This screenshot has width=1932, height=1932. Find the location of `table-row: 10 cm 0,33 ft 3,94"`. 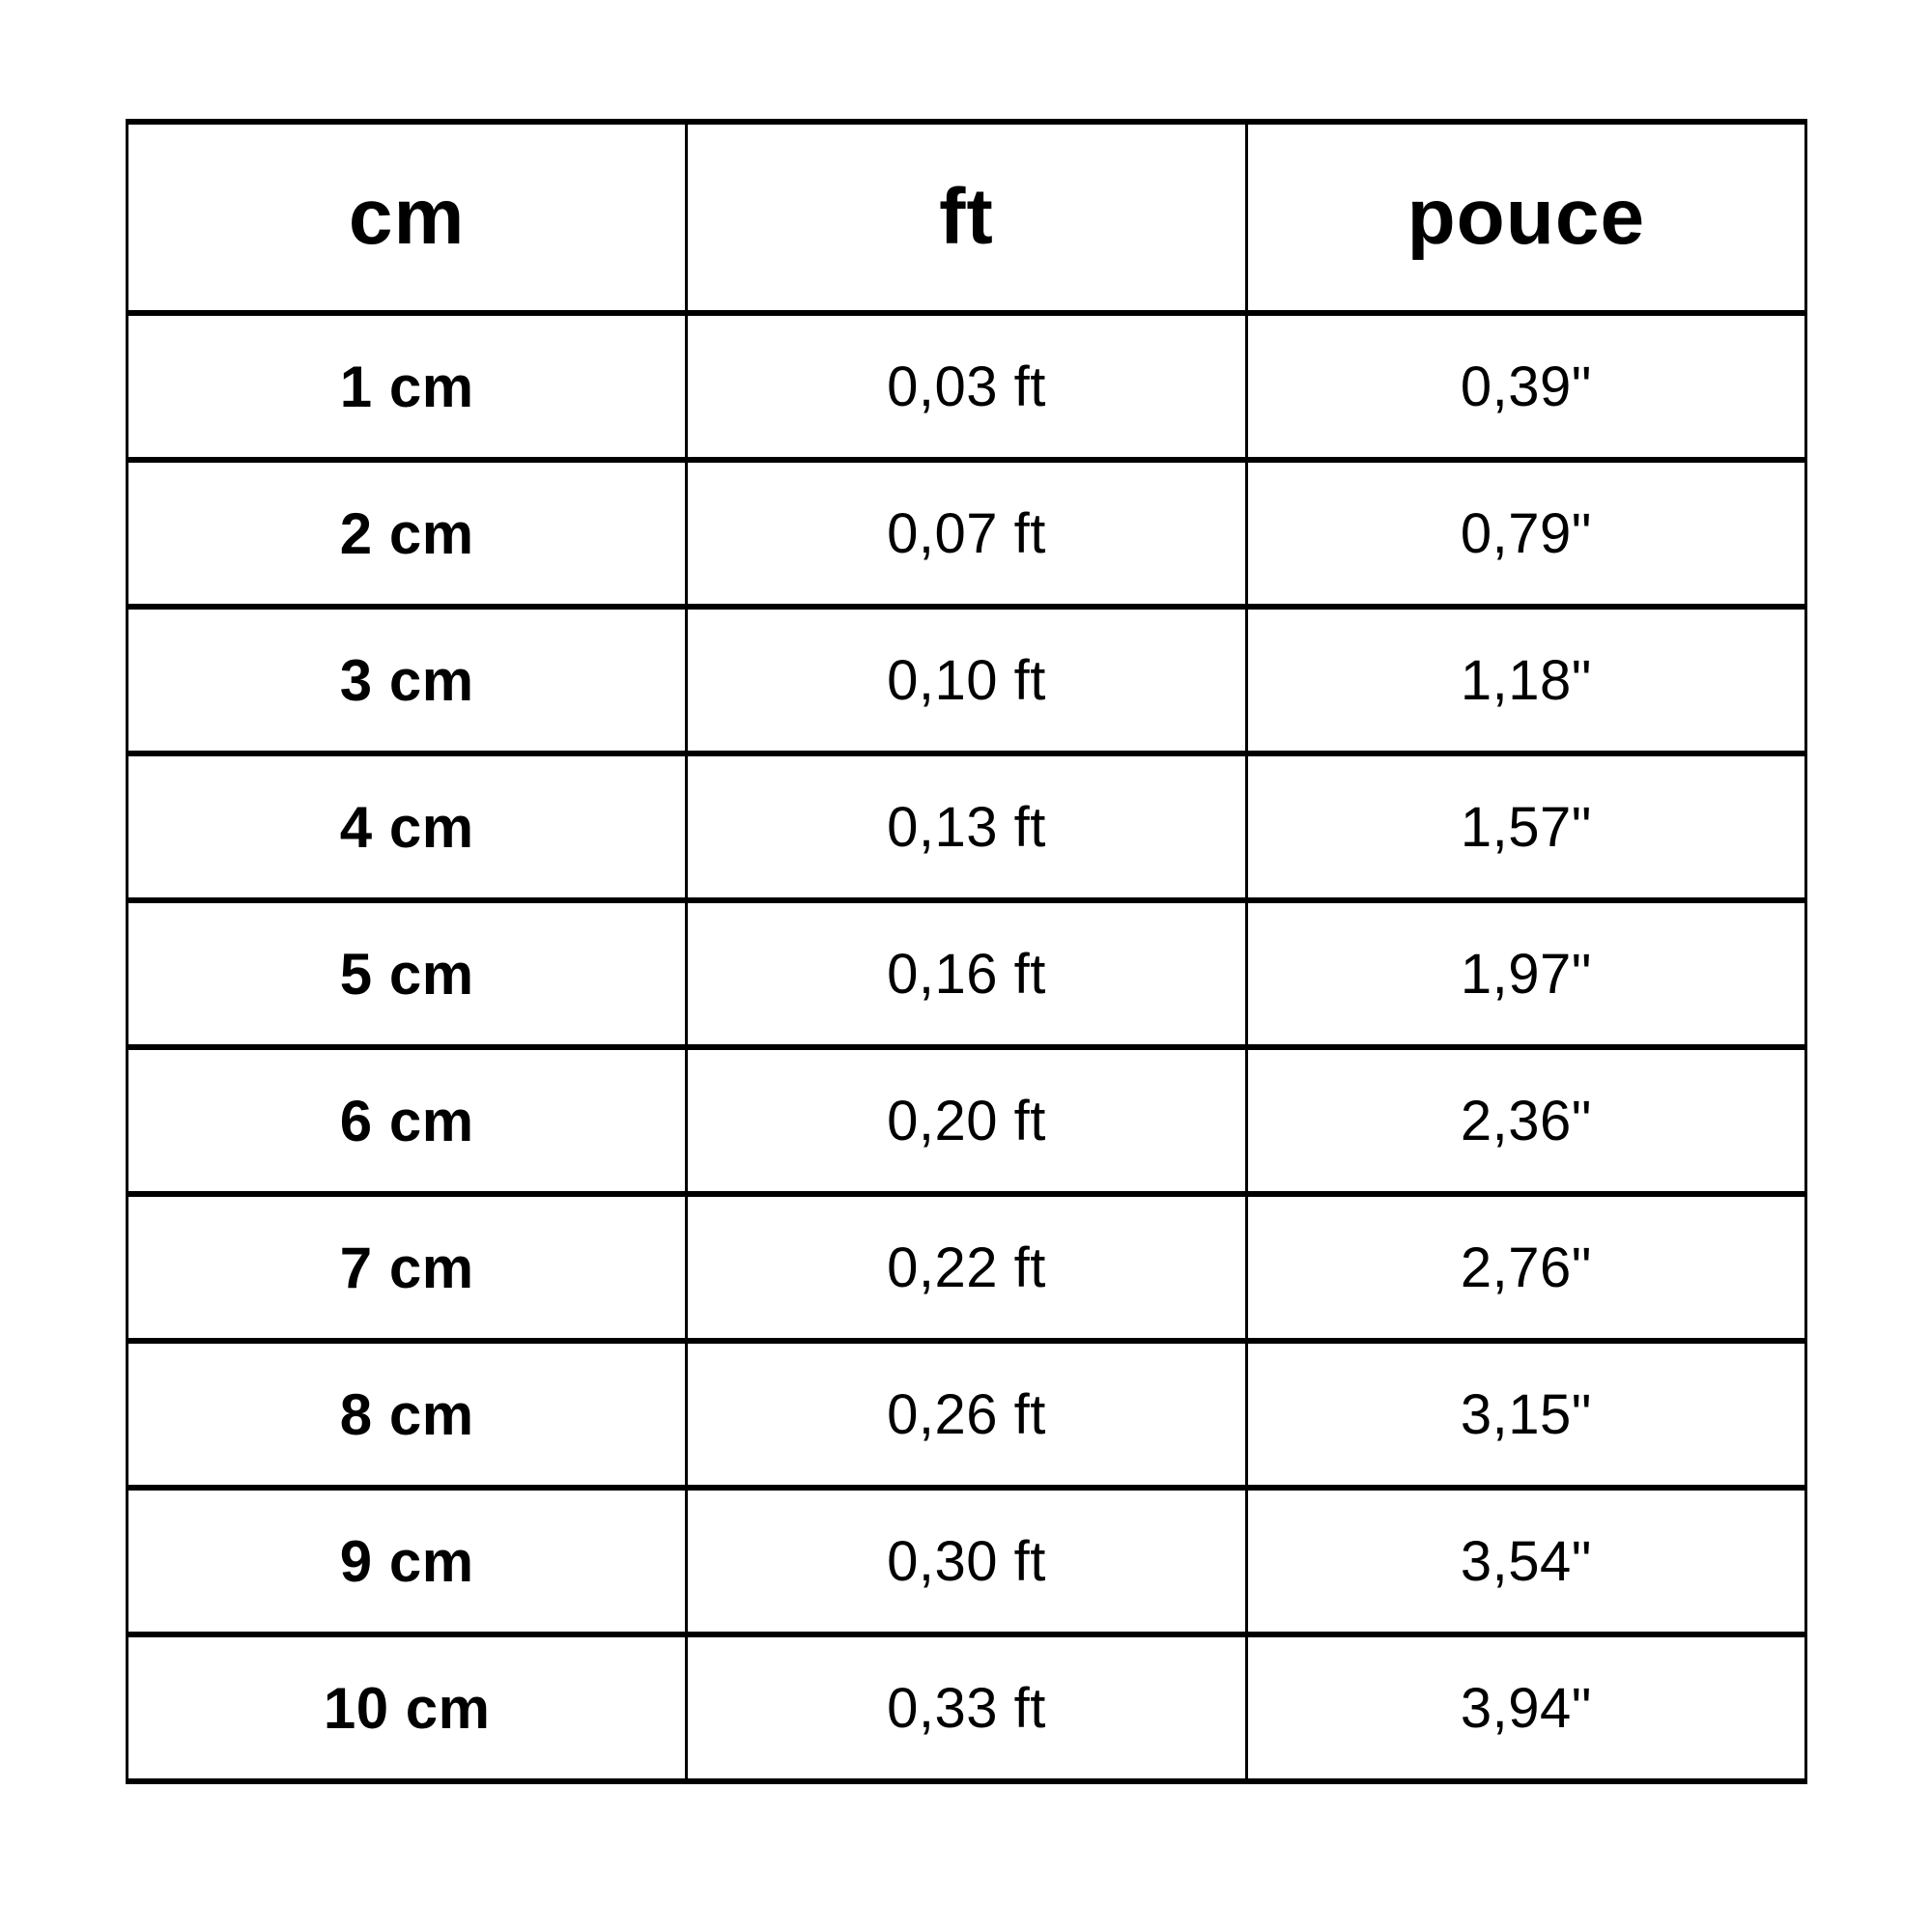

table-row: 10 cm 0,33 ft 3,94" is located at coordinates (966, 1708).